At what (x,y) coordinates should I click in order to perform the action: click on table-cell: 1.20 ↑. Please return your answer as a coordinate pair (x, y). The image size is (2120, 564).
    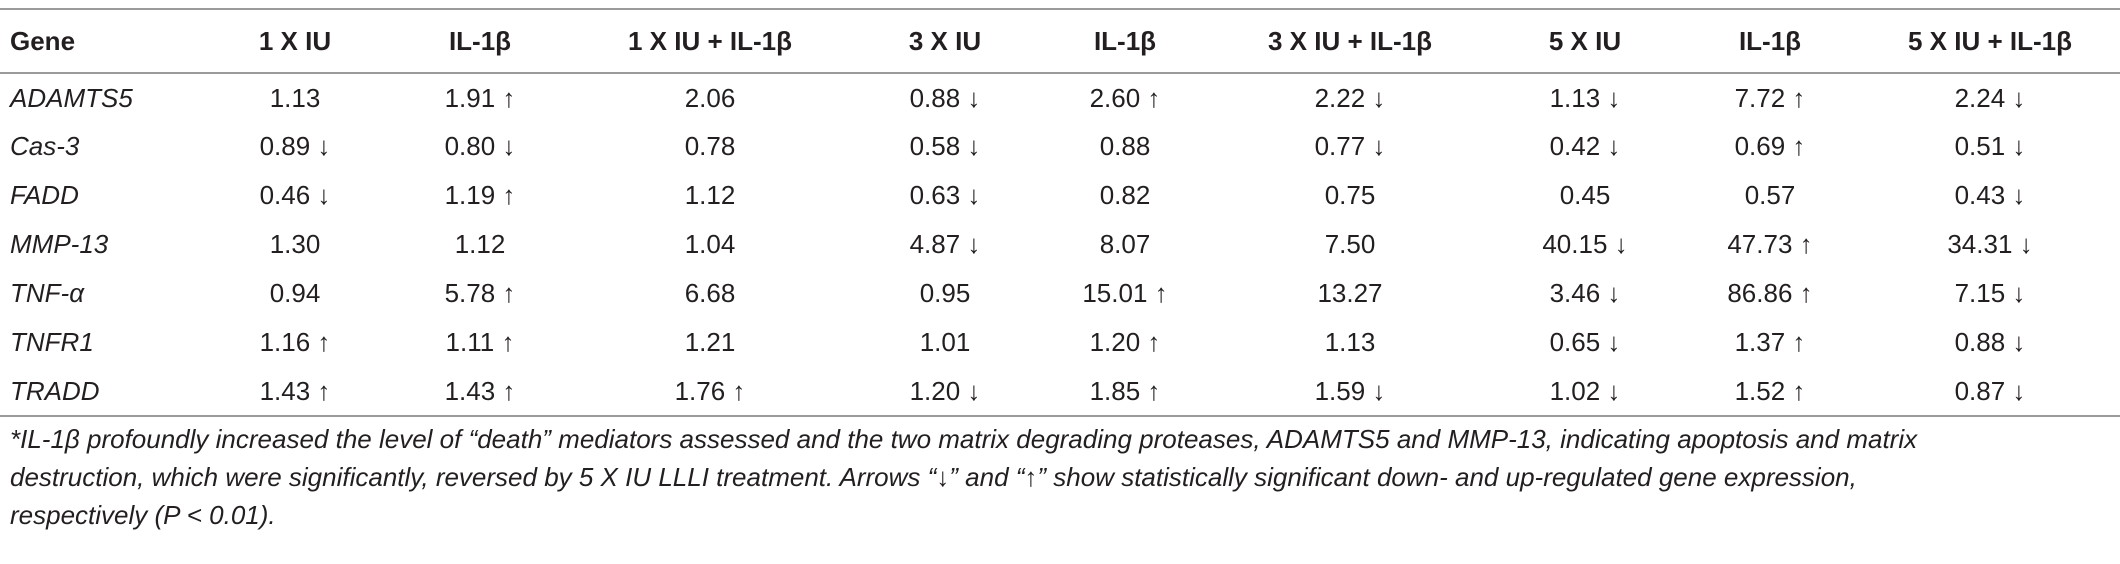
    Looking at the image, I should click on (1125, 342).